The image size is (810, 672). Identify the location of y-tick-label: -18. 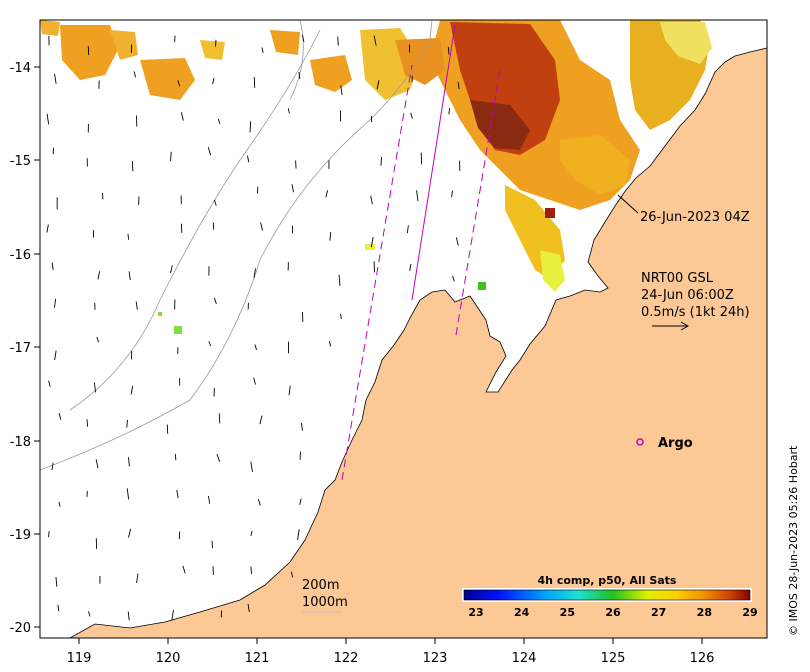
(20, 442).